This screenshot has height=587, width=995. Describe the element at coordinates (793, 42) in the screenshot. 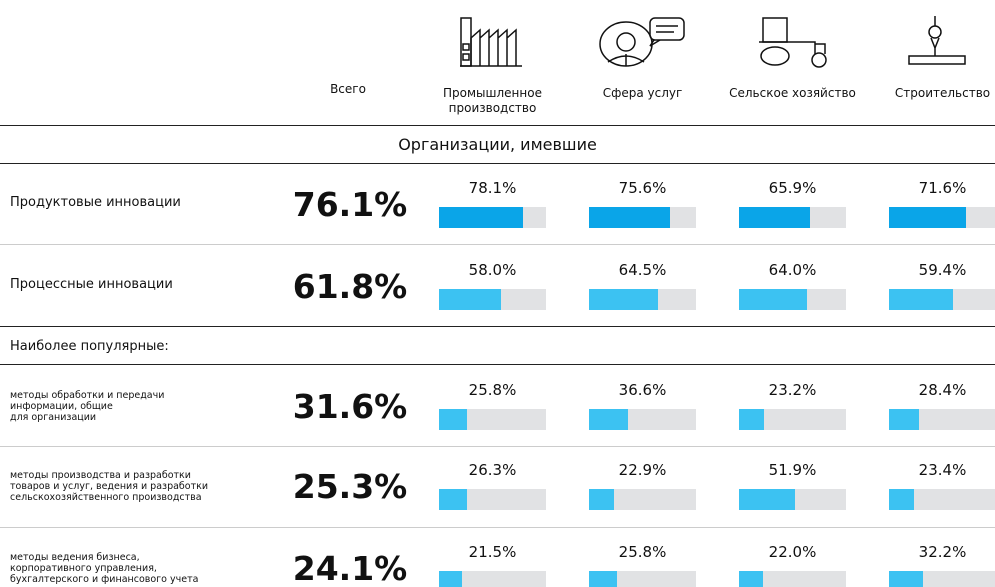

I see `tractor-icon` at that location.